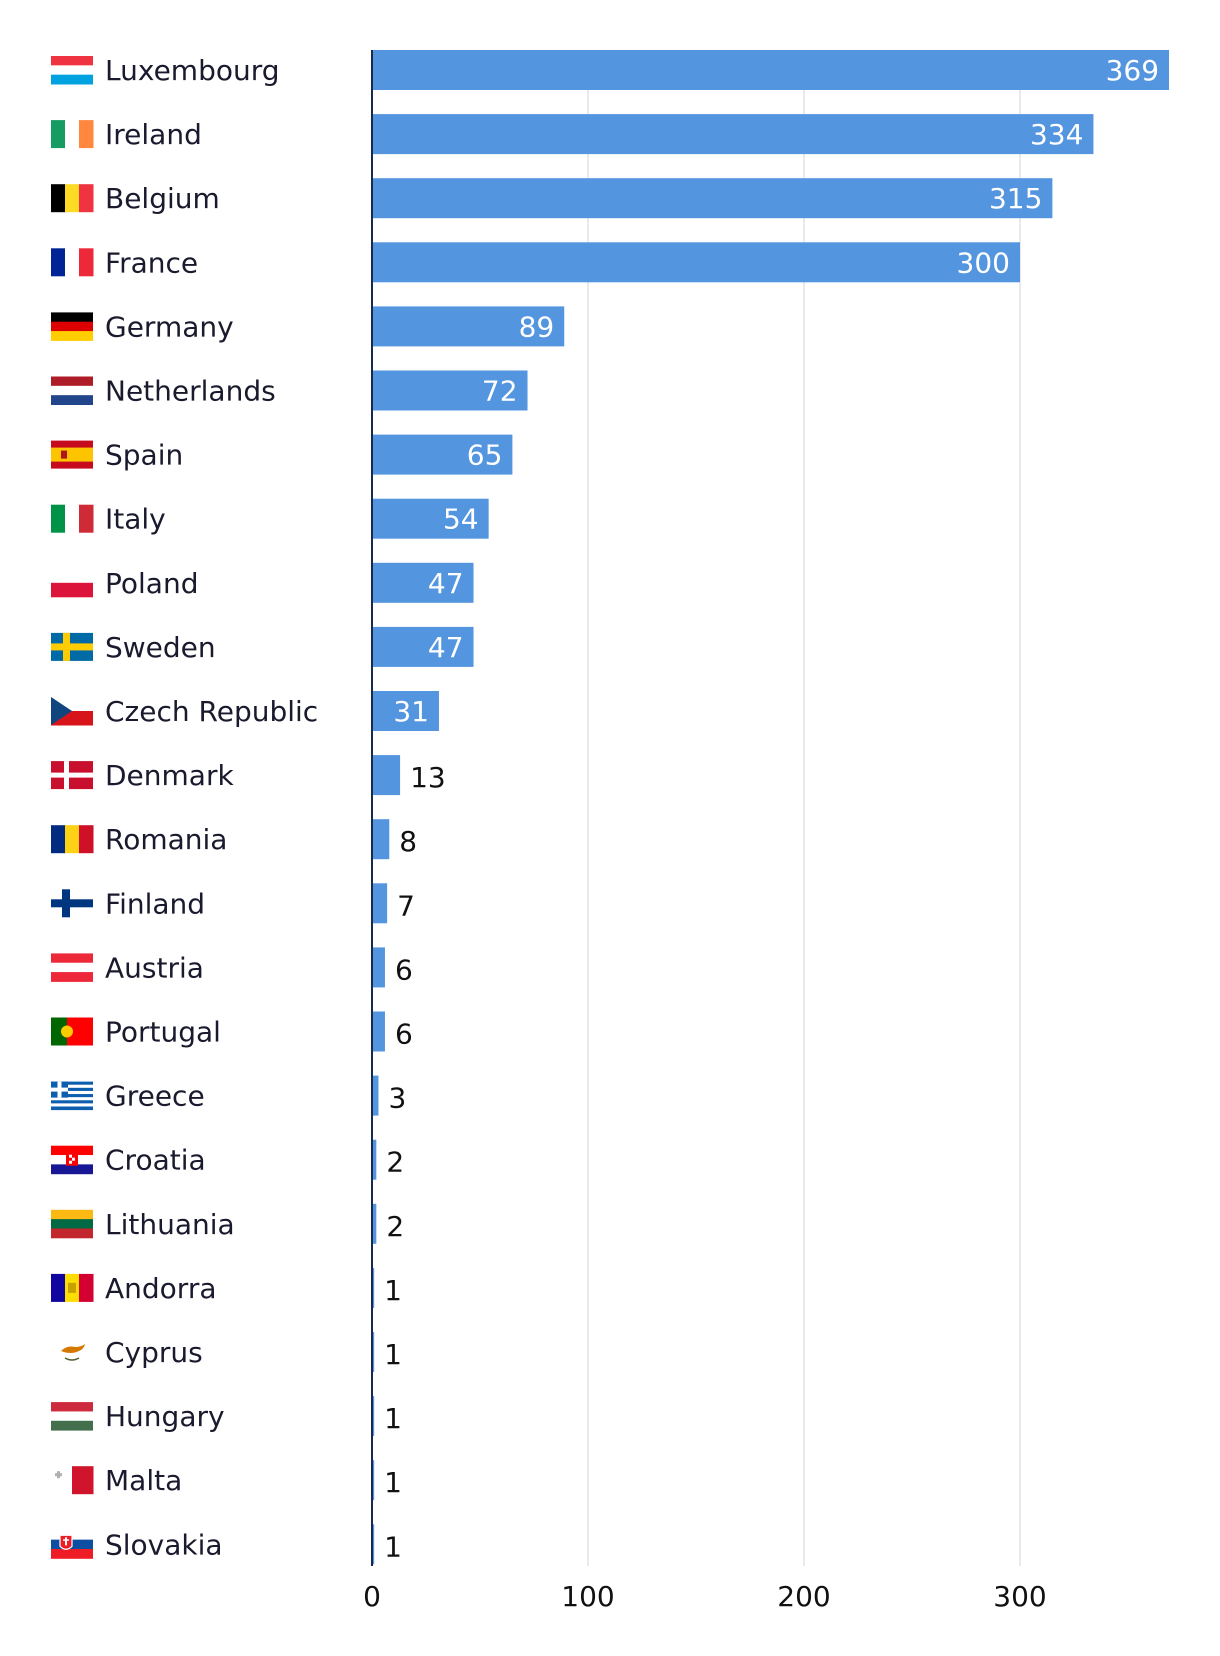  Describe the element at coordinates (72, 903) in the screenshot. I see `finland-flag-icon` at that location.